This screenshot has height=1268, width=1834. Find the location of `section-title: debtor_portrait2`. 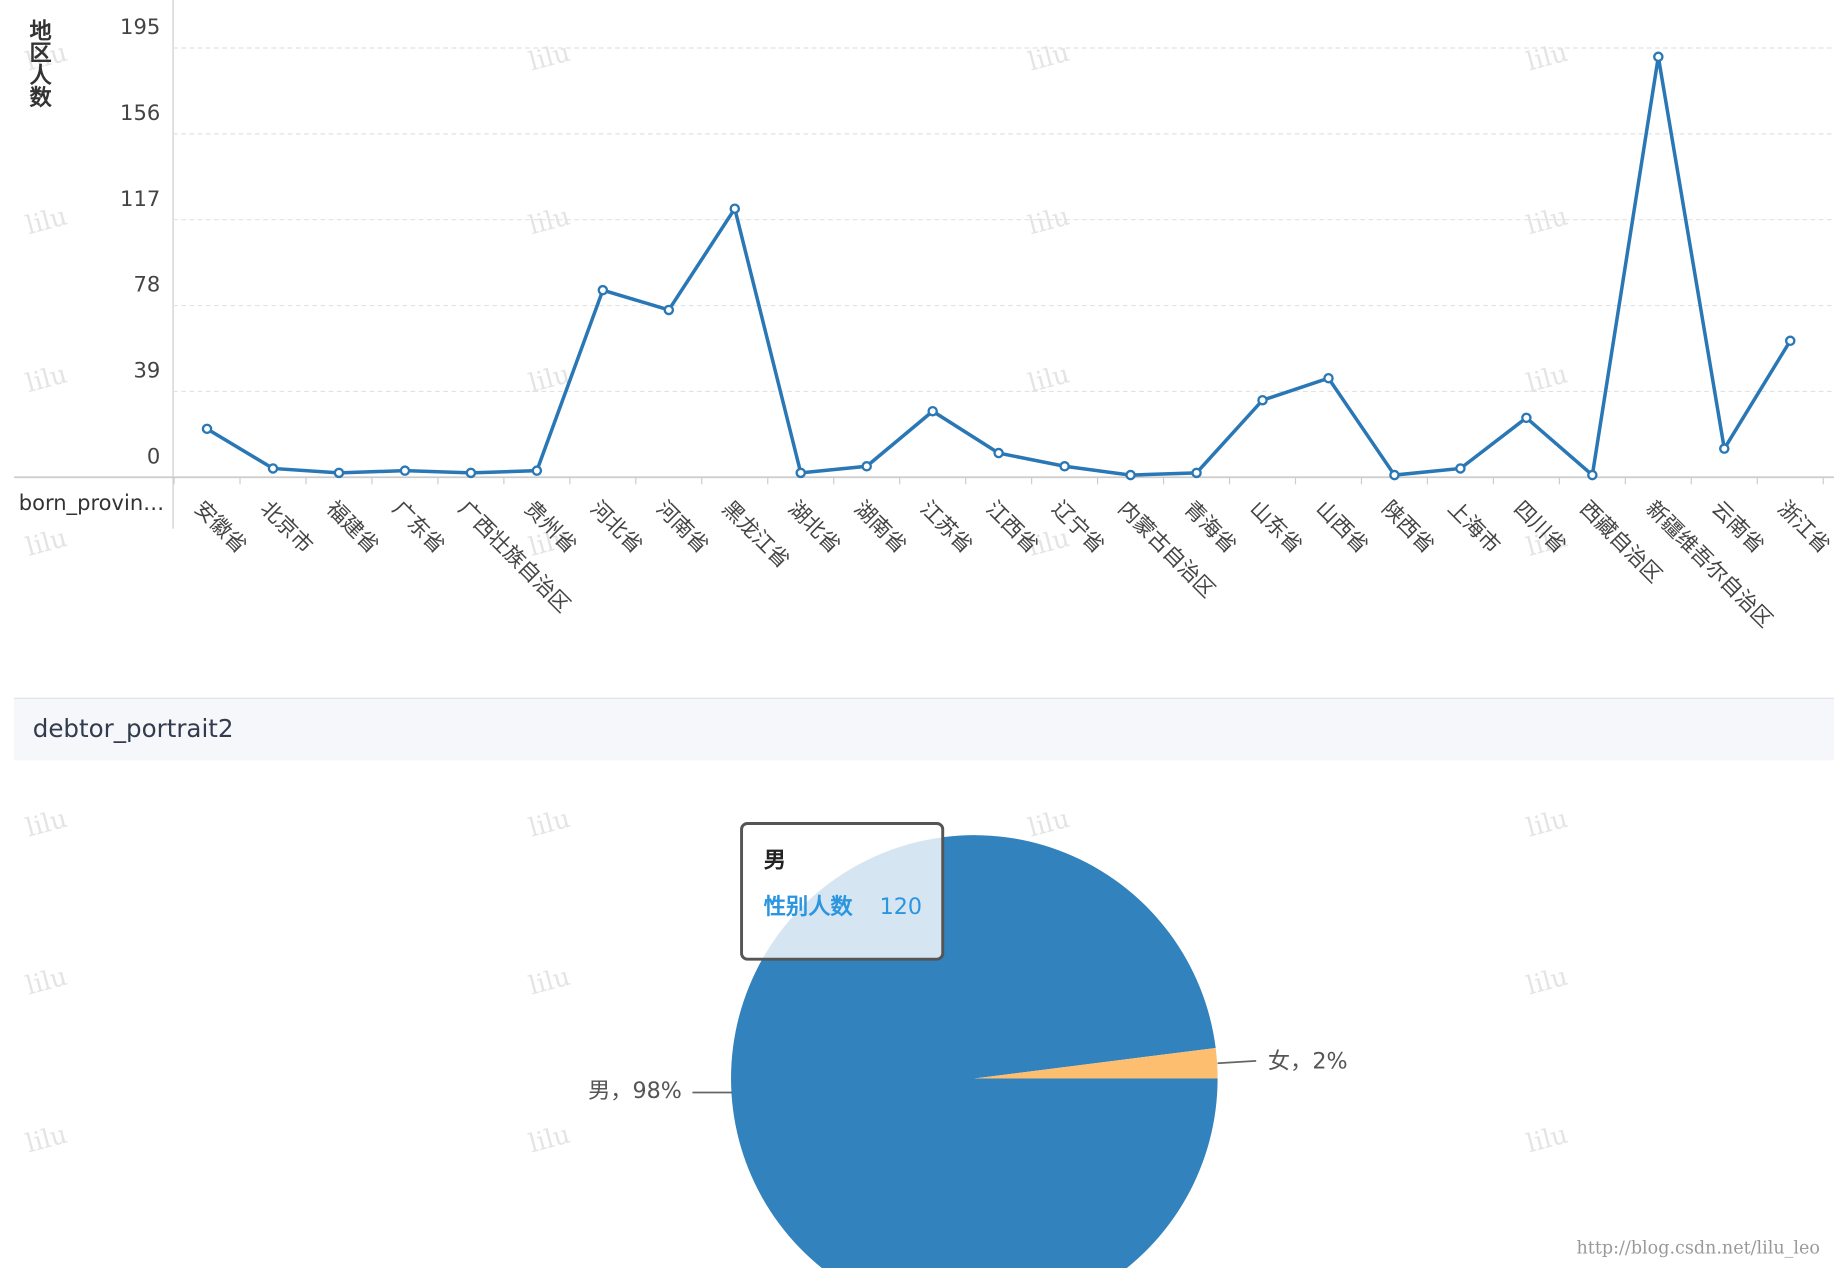

section-title: debtor_portrait2 is located at coordinates (133, 728).